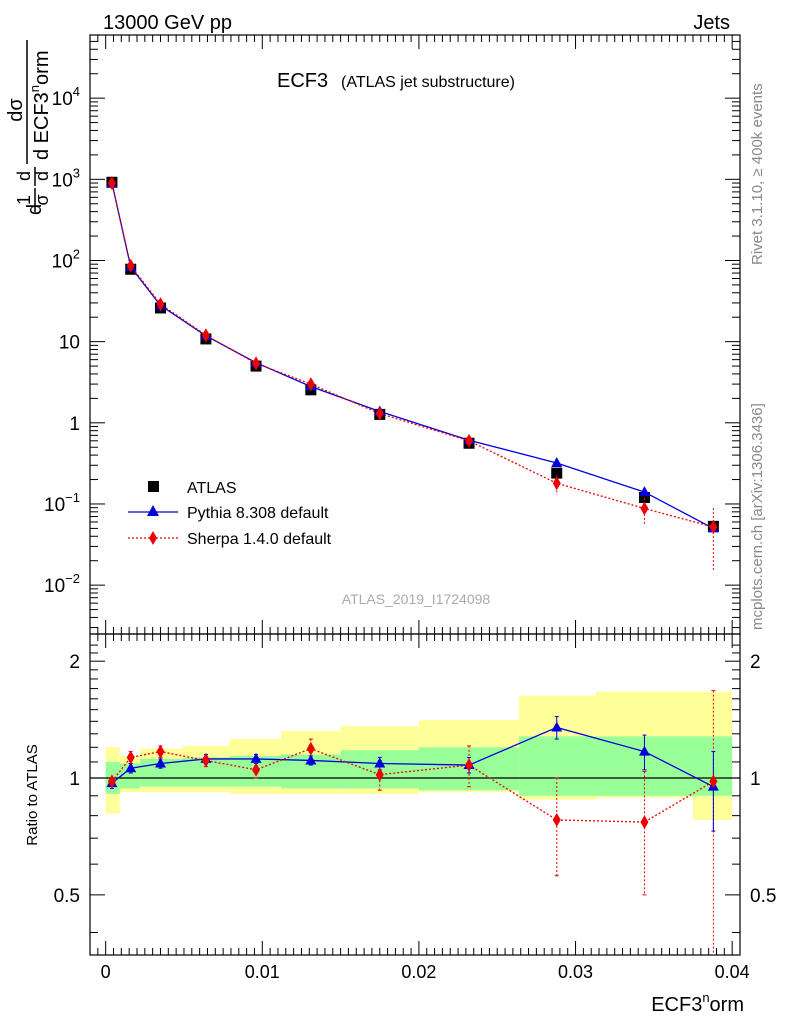 This screenshot has width=786, height=1024. I want to click on ratio-y-tick-label-right: 2, so click(755, 662).